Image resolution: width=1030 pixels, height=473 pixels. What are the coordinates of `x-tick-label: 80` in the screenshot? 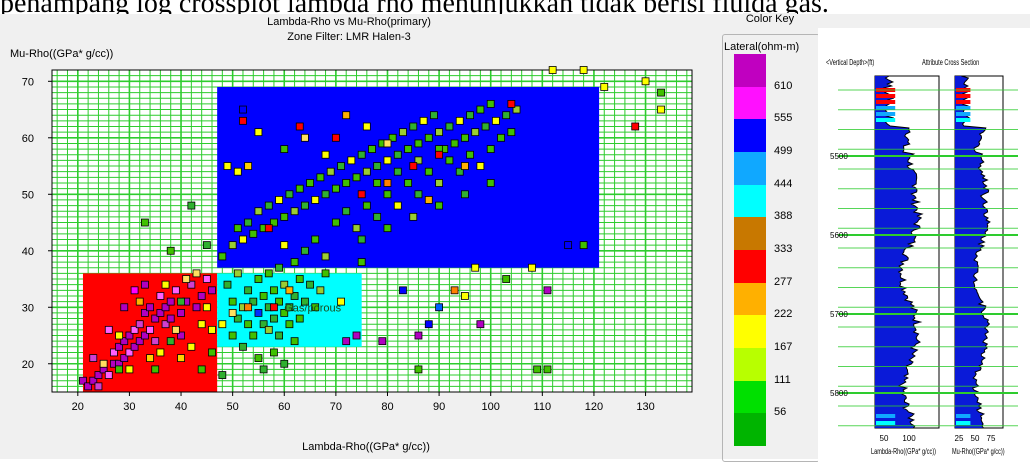 It's located at (387, 407).